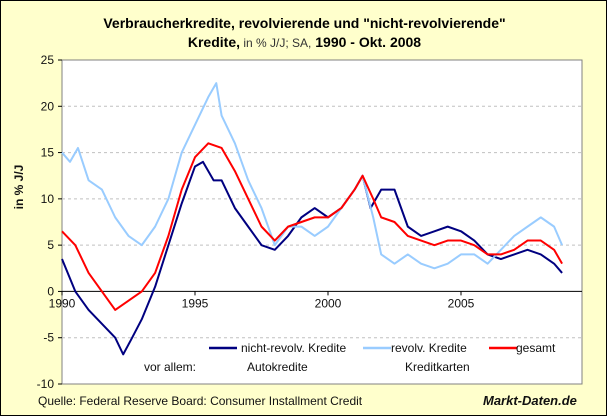  What do you see at coordinates (48, 199) in the screenshot?
I see `y-tick-label: 10` at bounding box center [48, 199].